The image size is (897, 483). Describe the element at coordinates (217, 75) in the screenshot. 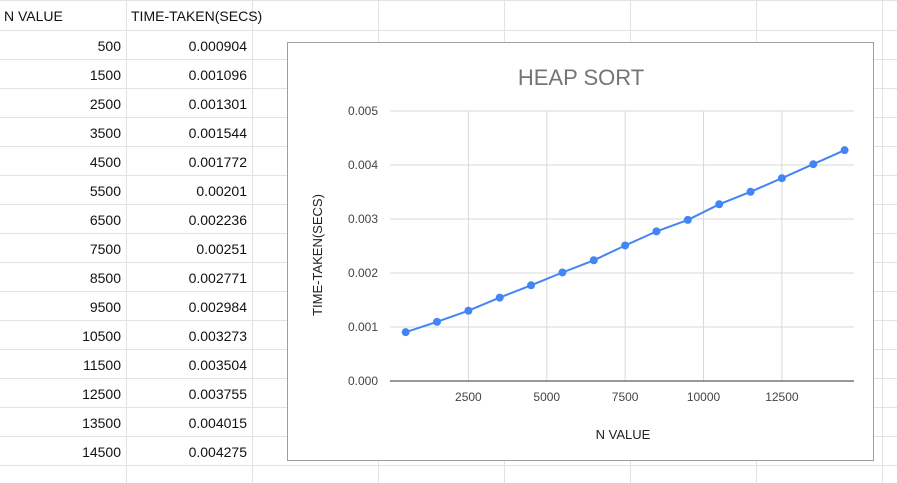

I see `cell-time-taken: 0.001096` at that location.